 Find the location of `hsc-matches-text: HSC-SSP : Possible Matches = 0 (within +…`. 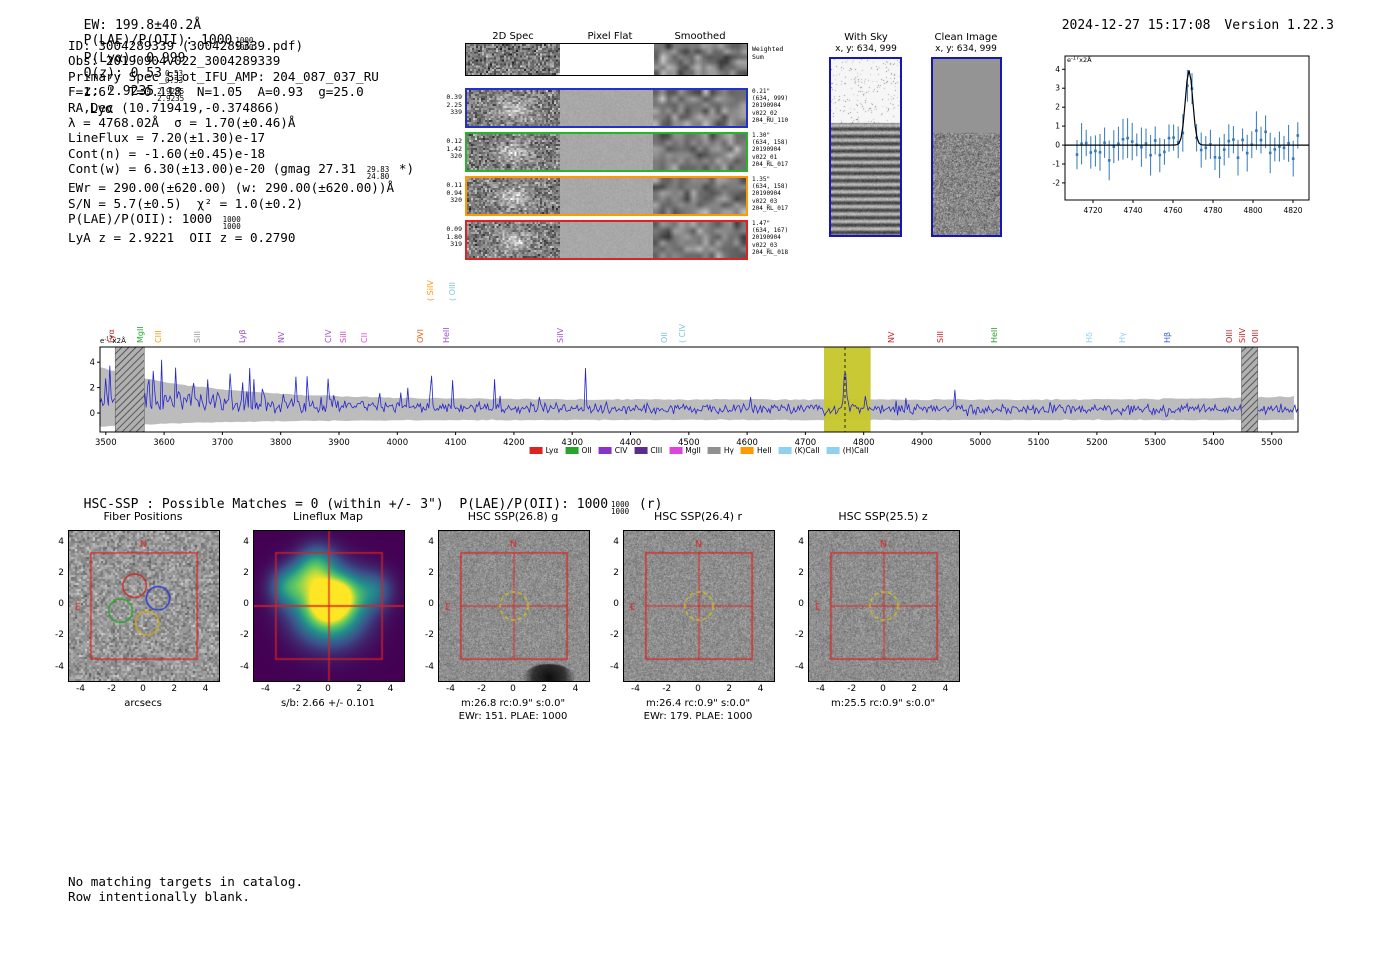

hsc-matches-text: HSC-SSP : Possible Matches = 0 (within +… is located at coordinates (346, 504).